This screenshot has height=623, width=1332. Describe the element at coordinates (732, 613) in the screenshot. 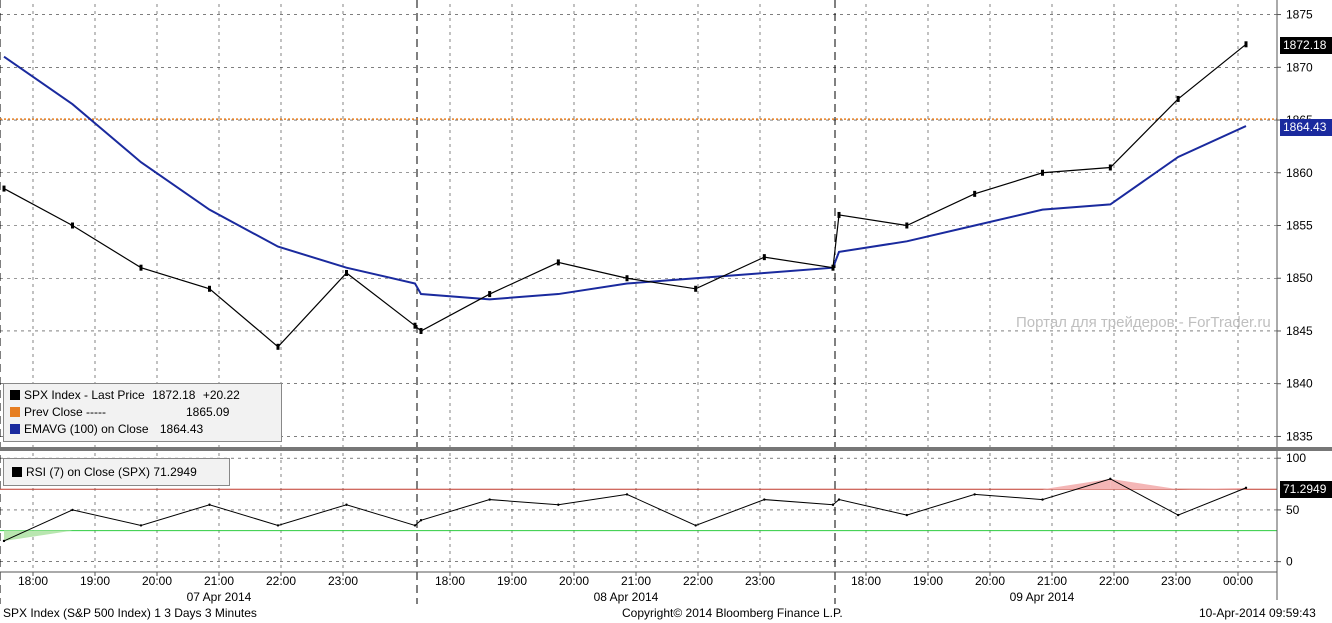

I see `footer-center: Copyright© 2014 Bloomberg Finance L.P.` at that location.